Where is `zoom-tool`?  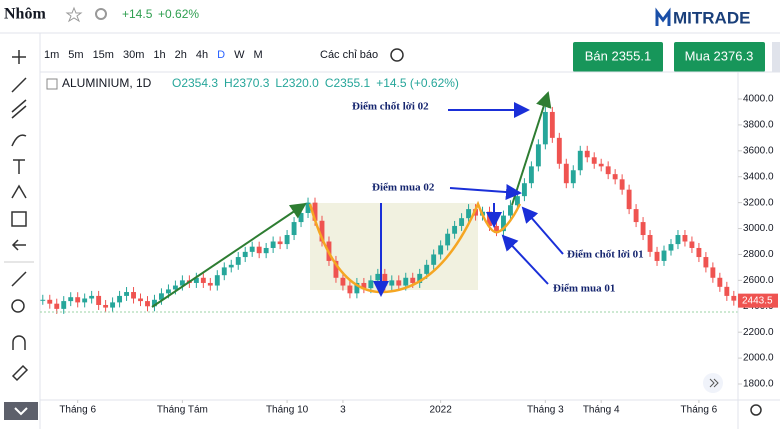
zoom-tool is located at coordinates (18, 306).